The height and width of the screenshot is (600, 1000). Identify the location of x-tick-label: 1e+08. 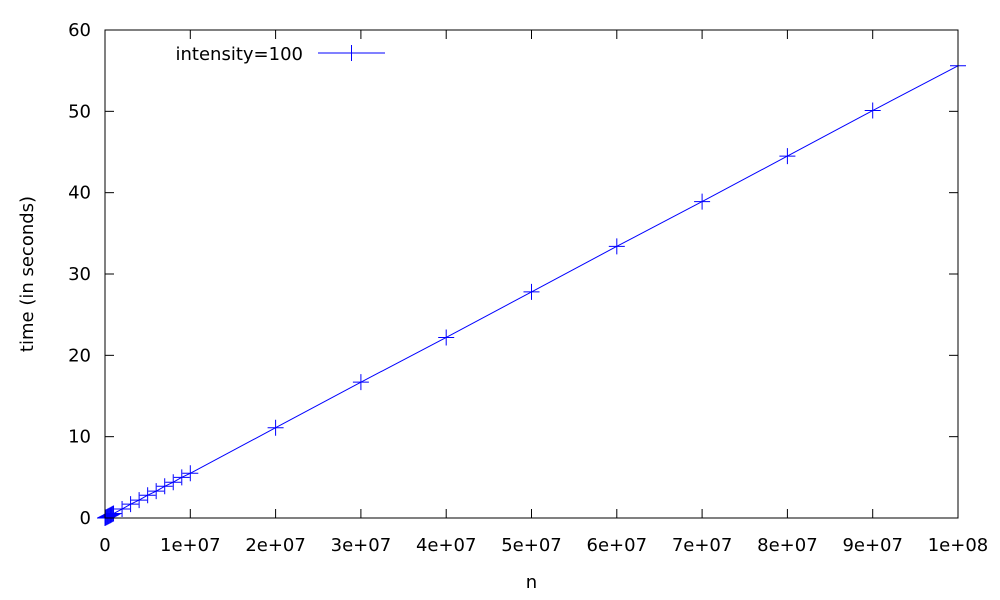
(958, 545).